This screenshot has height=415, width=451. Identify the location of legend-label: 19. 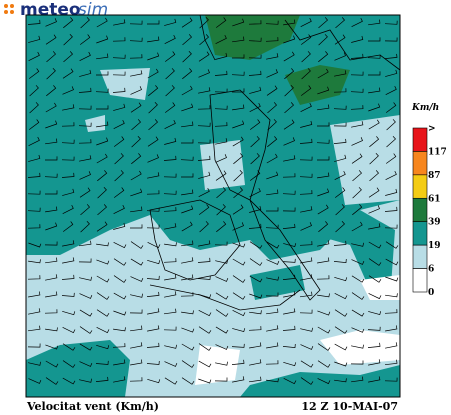
(434, 246).